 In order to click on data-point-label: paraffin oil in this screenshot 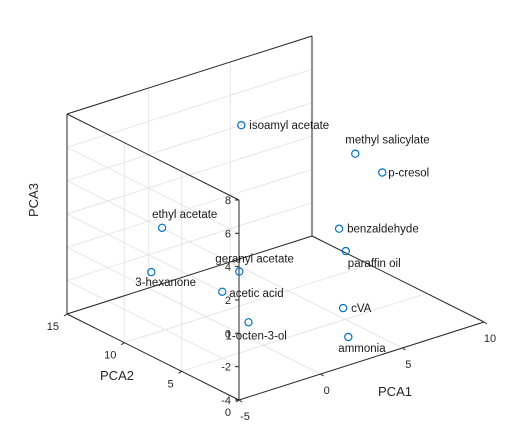, I will do `click(374, 264)`.